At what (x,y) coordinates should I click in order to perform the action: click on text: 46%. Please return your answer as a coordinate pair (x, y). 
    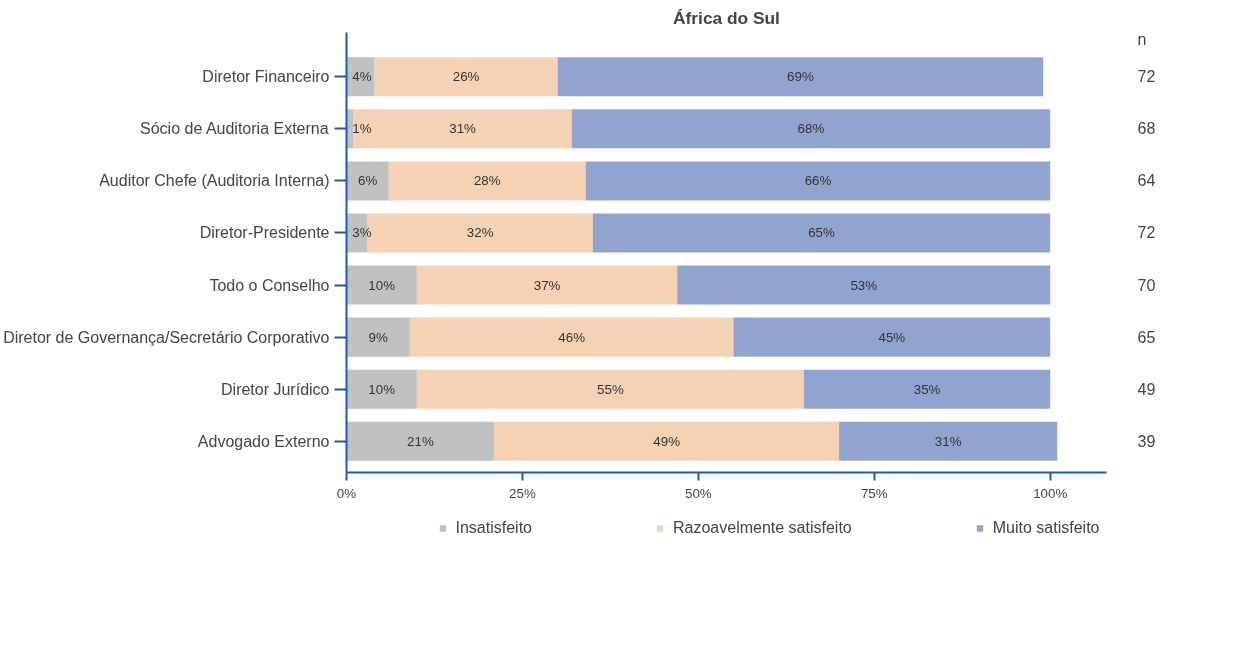
    Looking at the image, I should click on (572, 337).